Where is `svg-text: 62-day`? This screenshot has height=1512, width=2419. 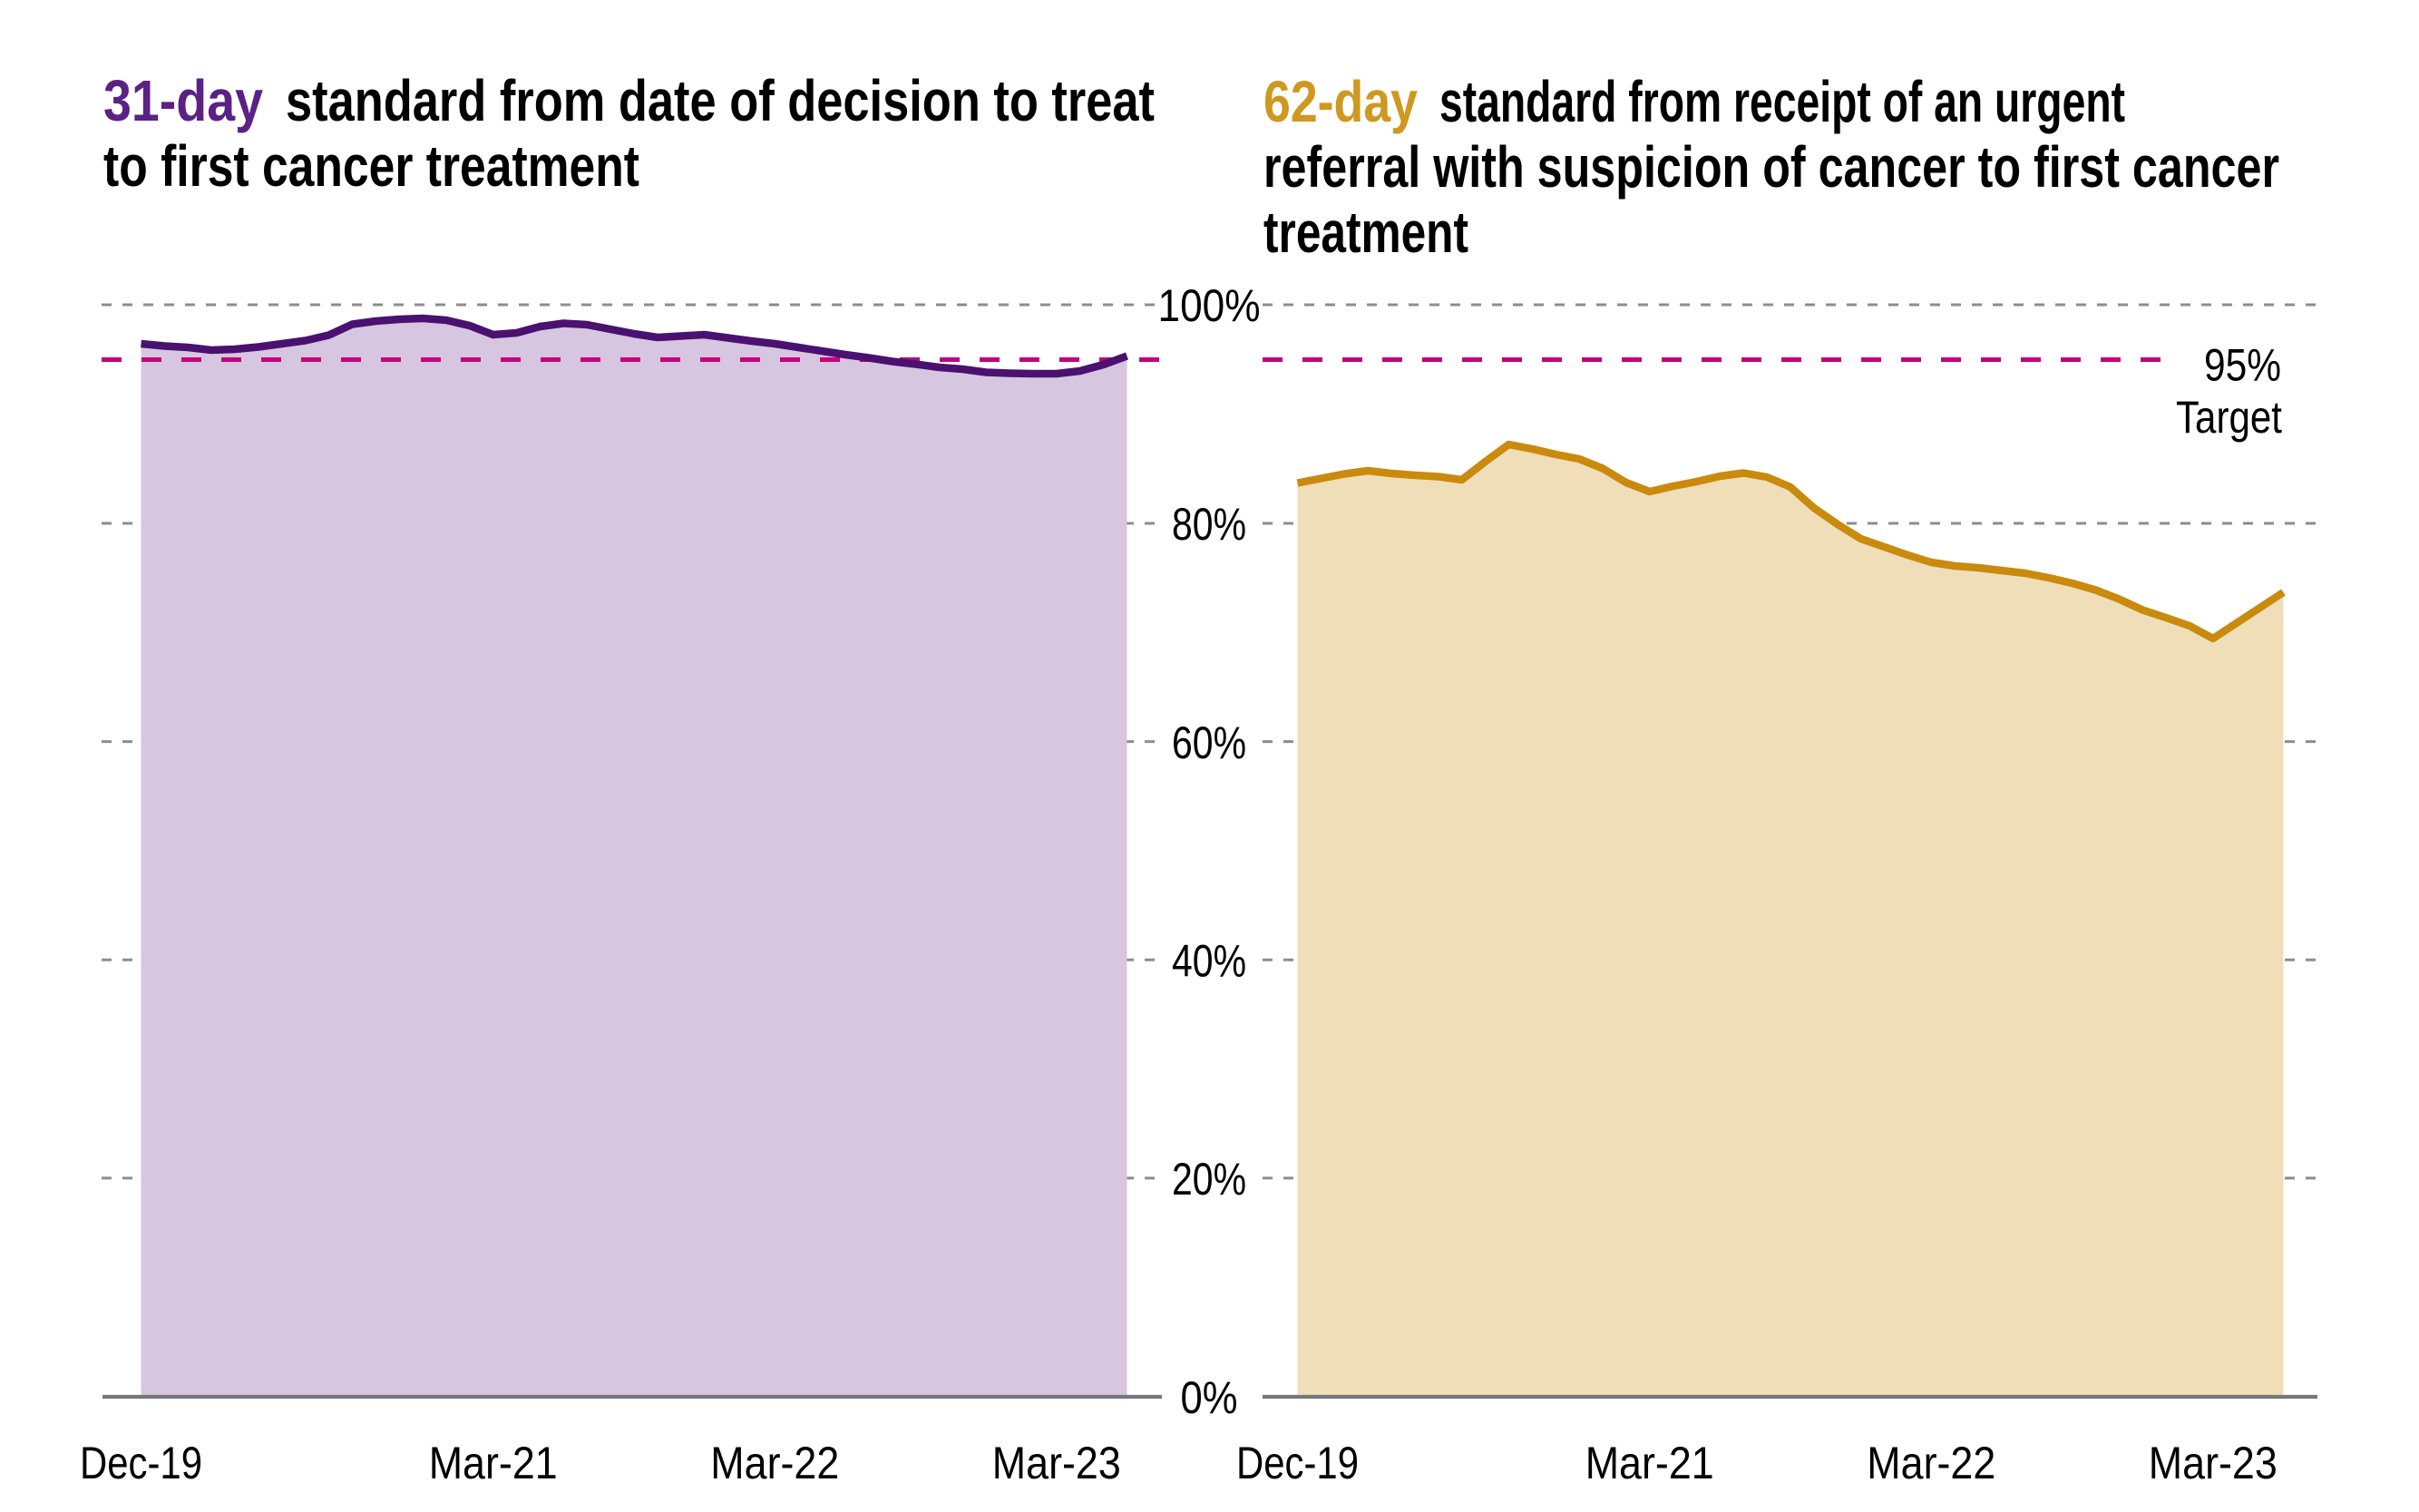 svg-text: 62-day is located at coordinates (1341, 101).